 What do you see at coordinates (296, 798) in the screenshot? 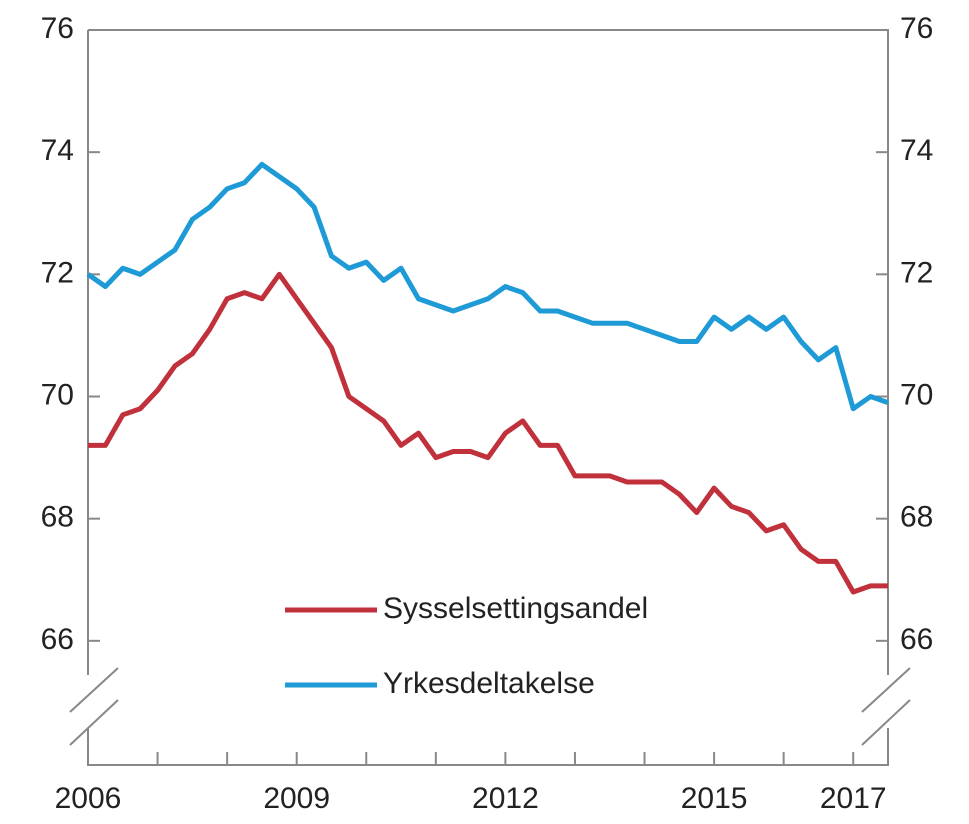
I see `x-tick-label: 2009` at bounding box center [296, 798].